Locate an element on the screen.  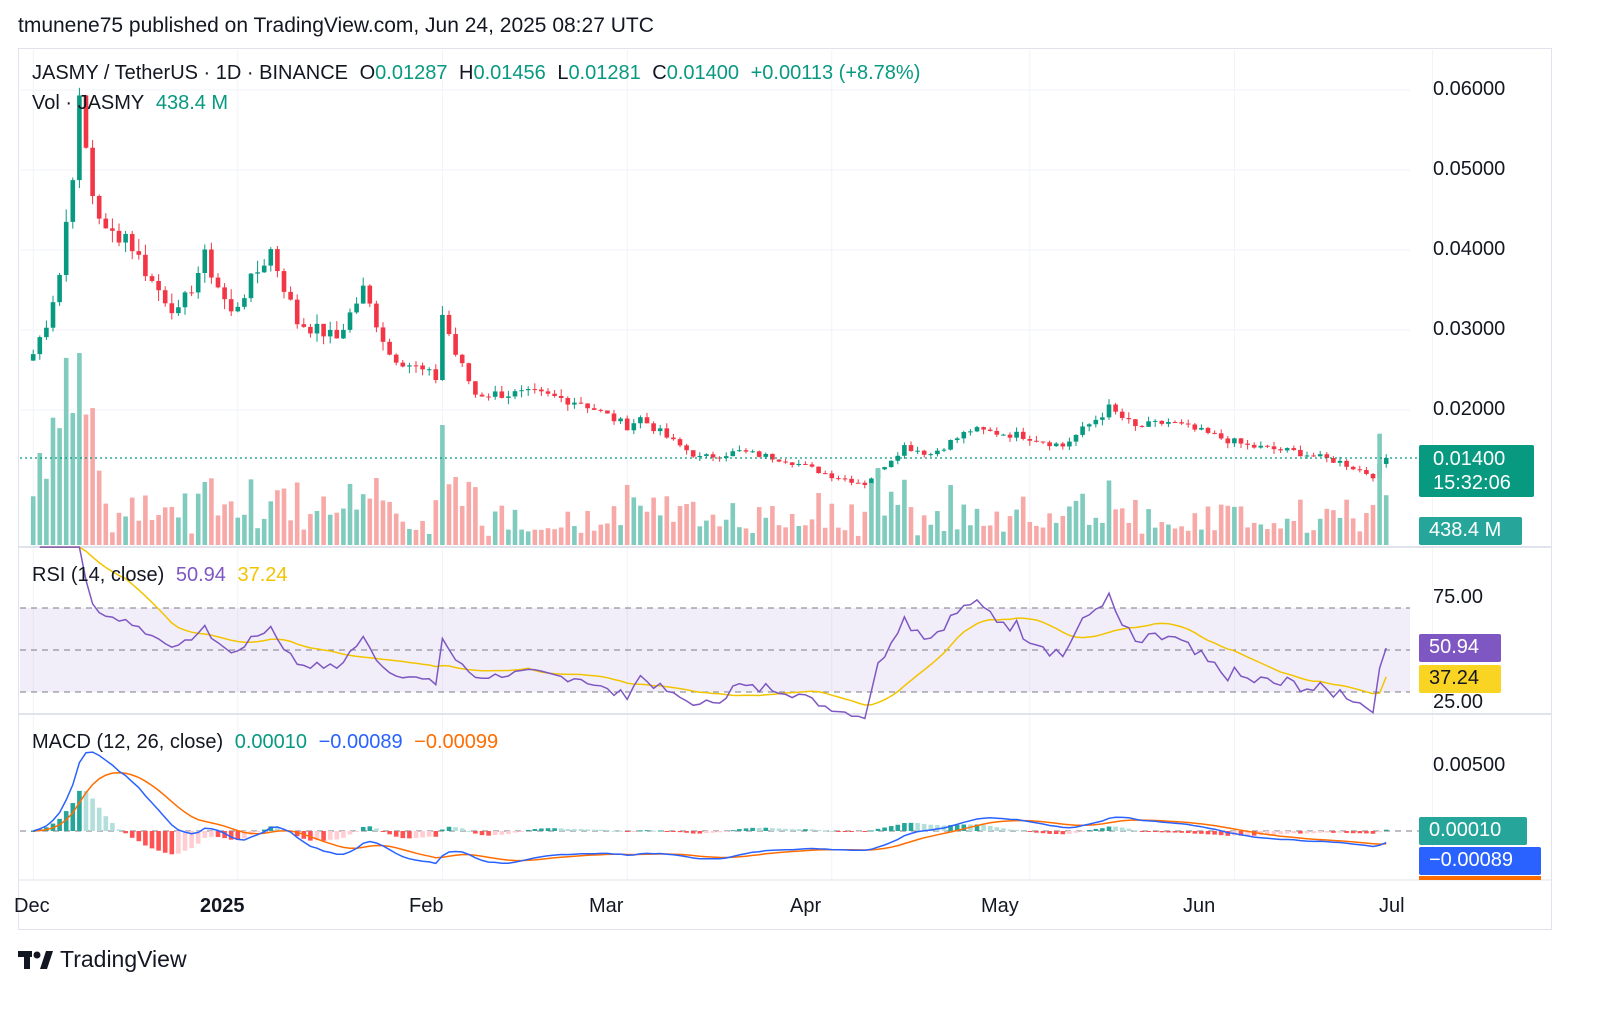
macd-signal-value: −0.00099 is located at coordinates (456, 742).